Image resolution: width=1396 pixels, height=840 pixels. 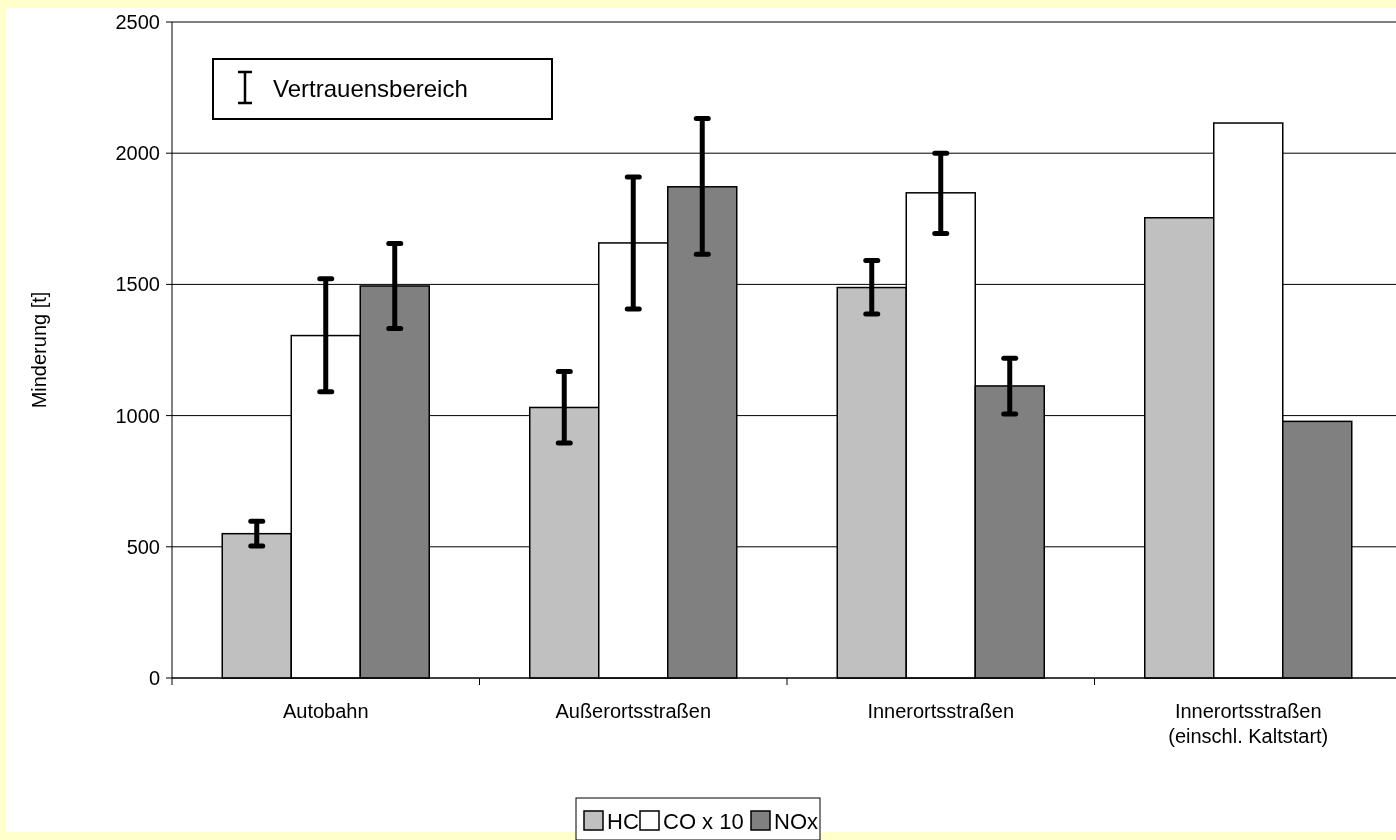 I want to click on x-tick-label: Innerortsstraßen (einschl. Kaltstart), so click(x=1248, y=723).